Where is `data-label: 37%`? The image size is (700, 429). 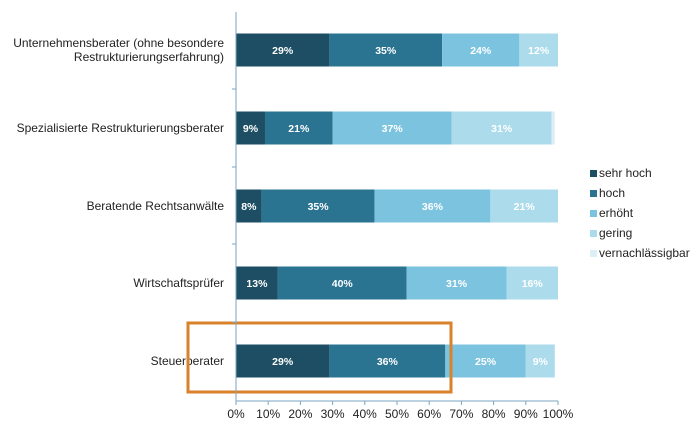 data-label: 37% is located at coordinates (393, 129).